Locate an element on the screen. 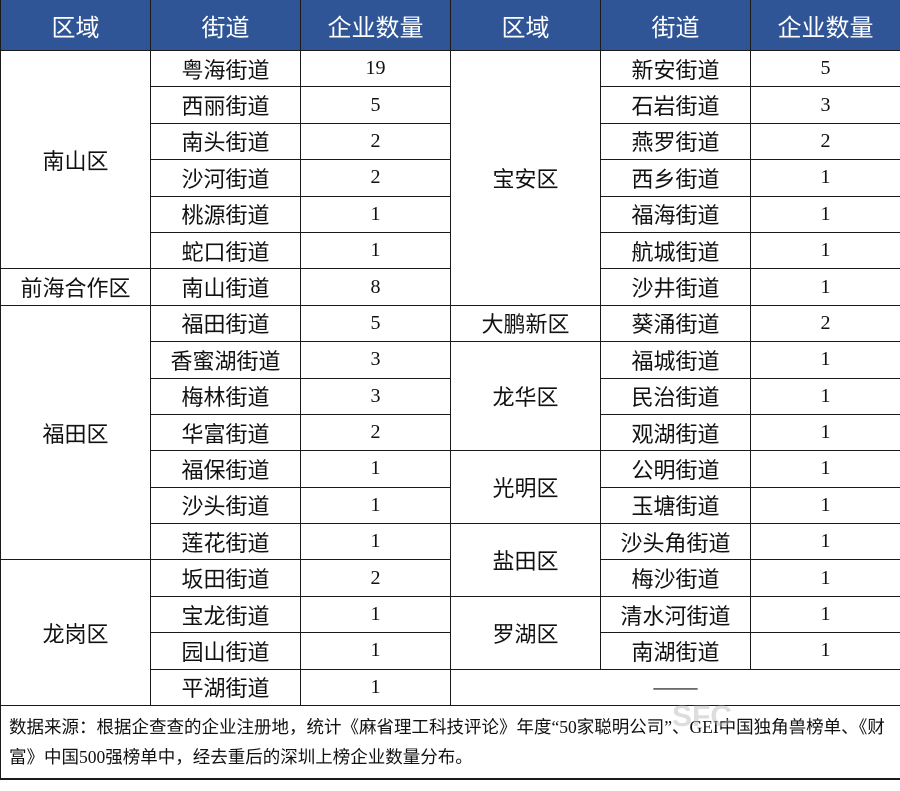 Image resolution: width=900 pixels, height=791 pixels. table-row: 沙头街道 1 玉塘街道 1 is located at coordinates (450, 505).